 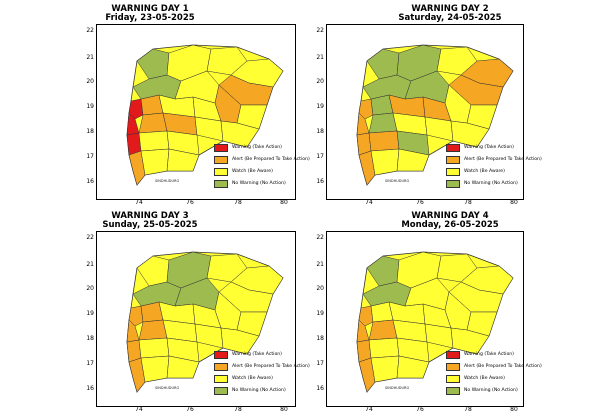 What do you see at coordinates (450, 18) in the screenshot?
I see `panel-date: Saturday, 24-05-2025` at bounding box center [450, 18].